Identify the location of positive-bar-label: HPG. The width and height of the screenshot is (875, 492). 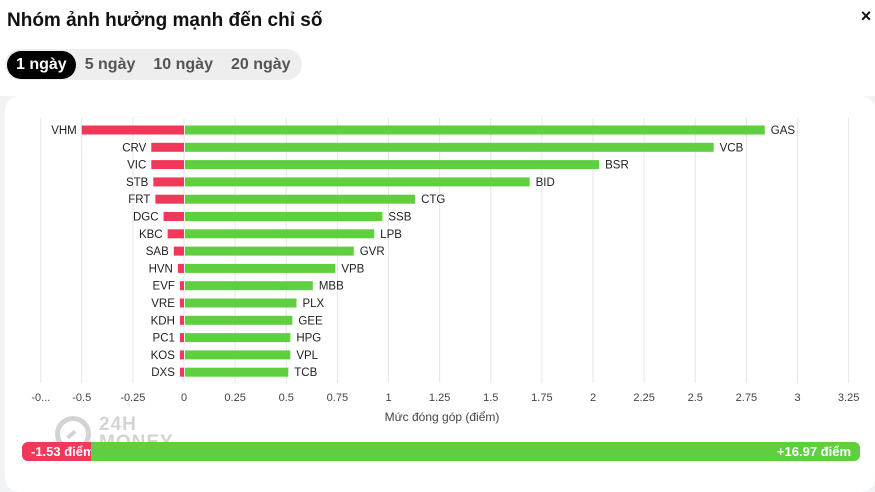
(308, 339).